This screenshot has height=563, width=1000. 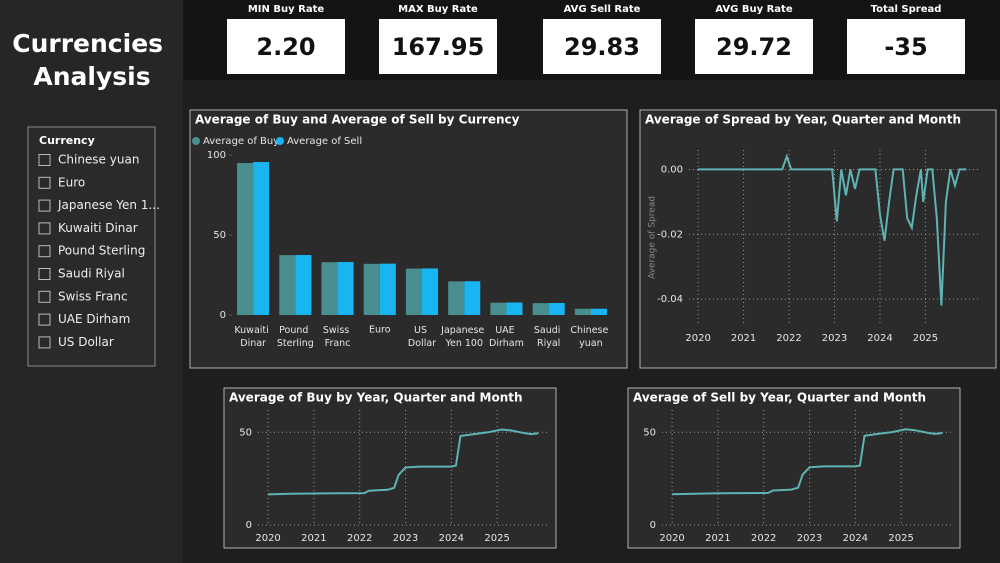 What do you see at coordinates (92, 43) in the screenshot?
I see `title-line: Currencies` at bounding box center [92, 43].